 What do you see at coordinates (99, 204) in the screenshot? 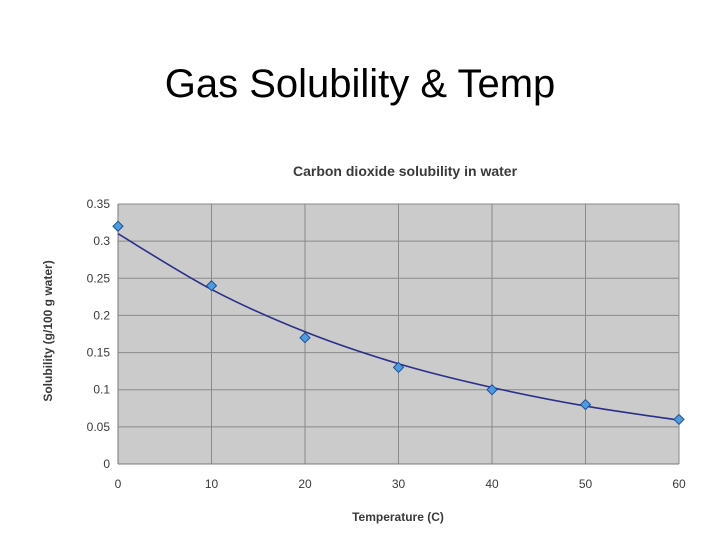
I see `y-tick-label: 0.35` at bounding box center [99, 204].